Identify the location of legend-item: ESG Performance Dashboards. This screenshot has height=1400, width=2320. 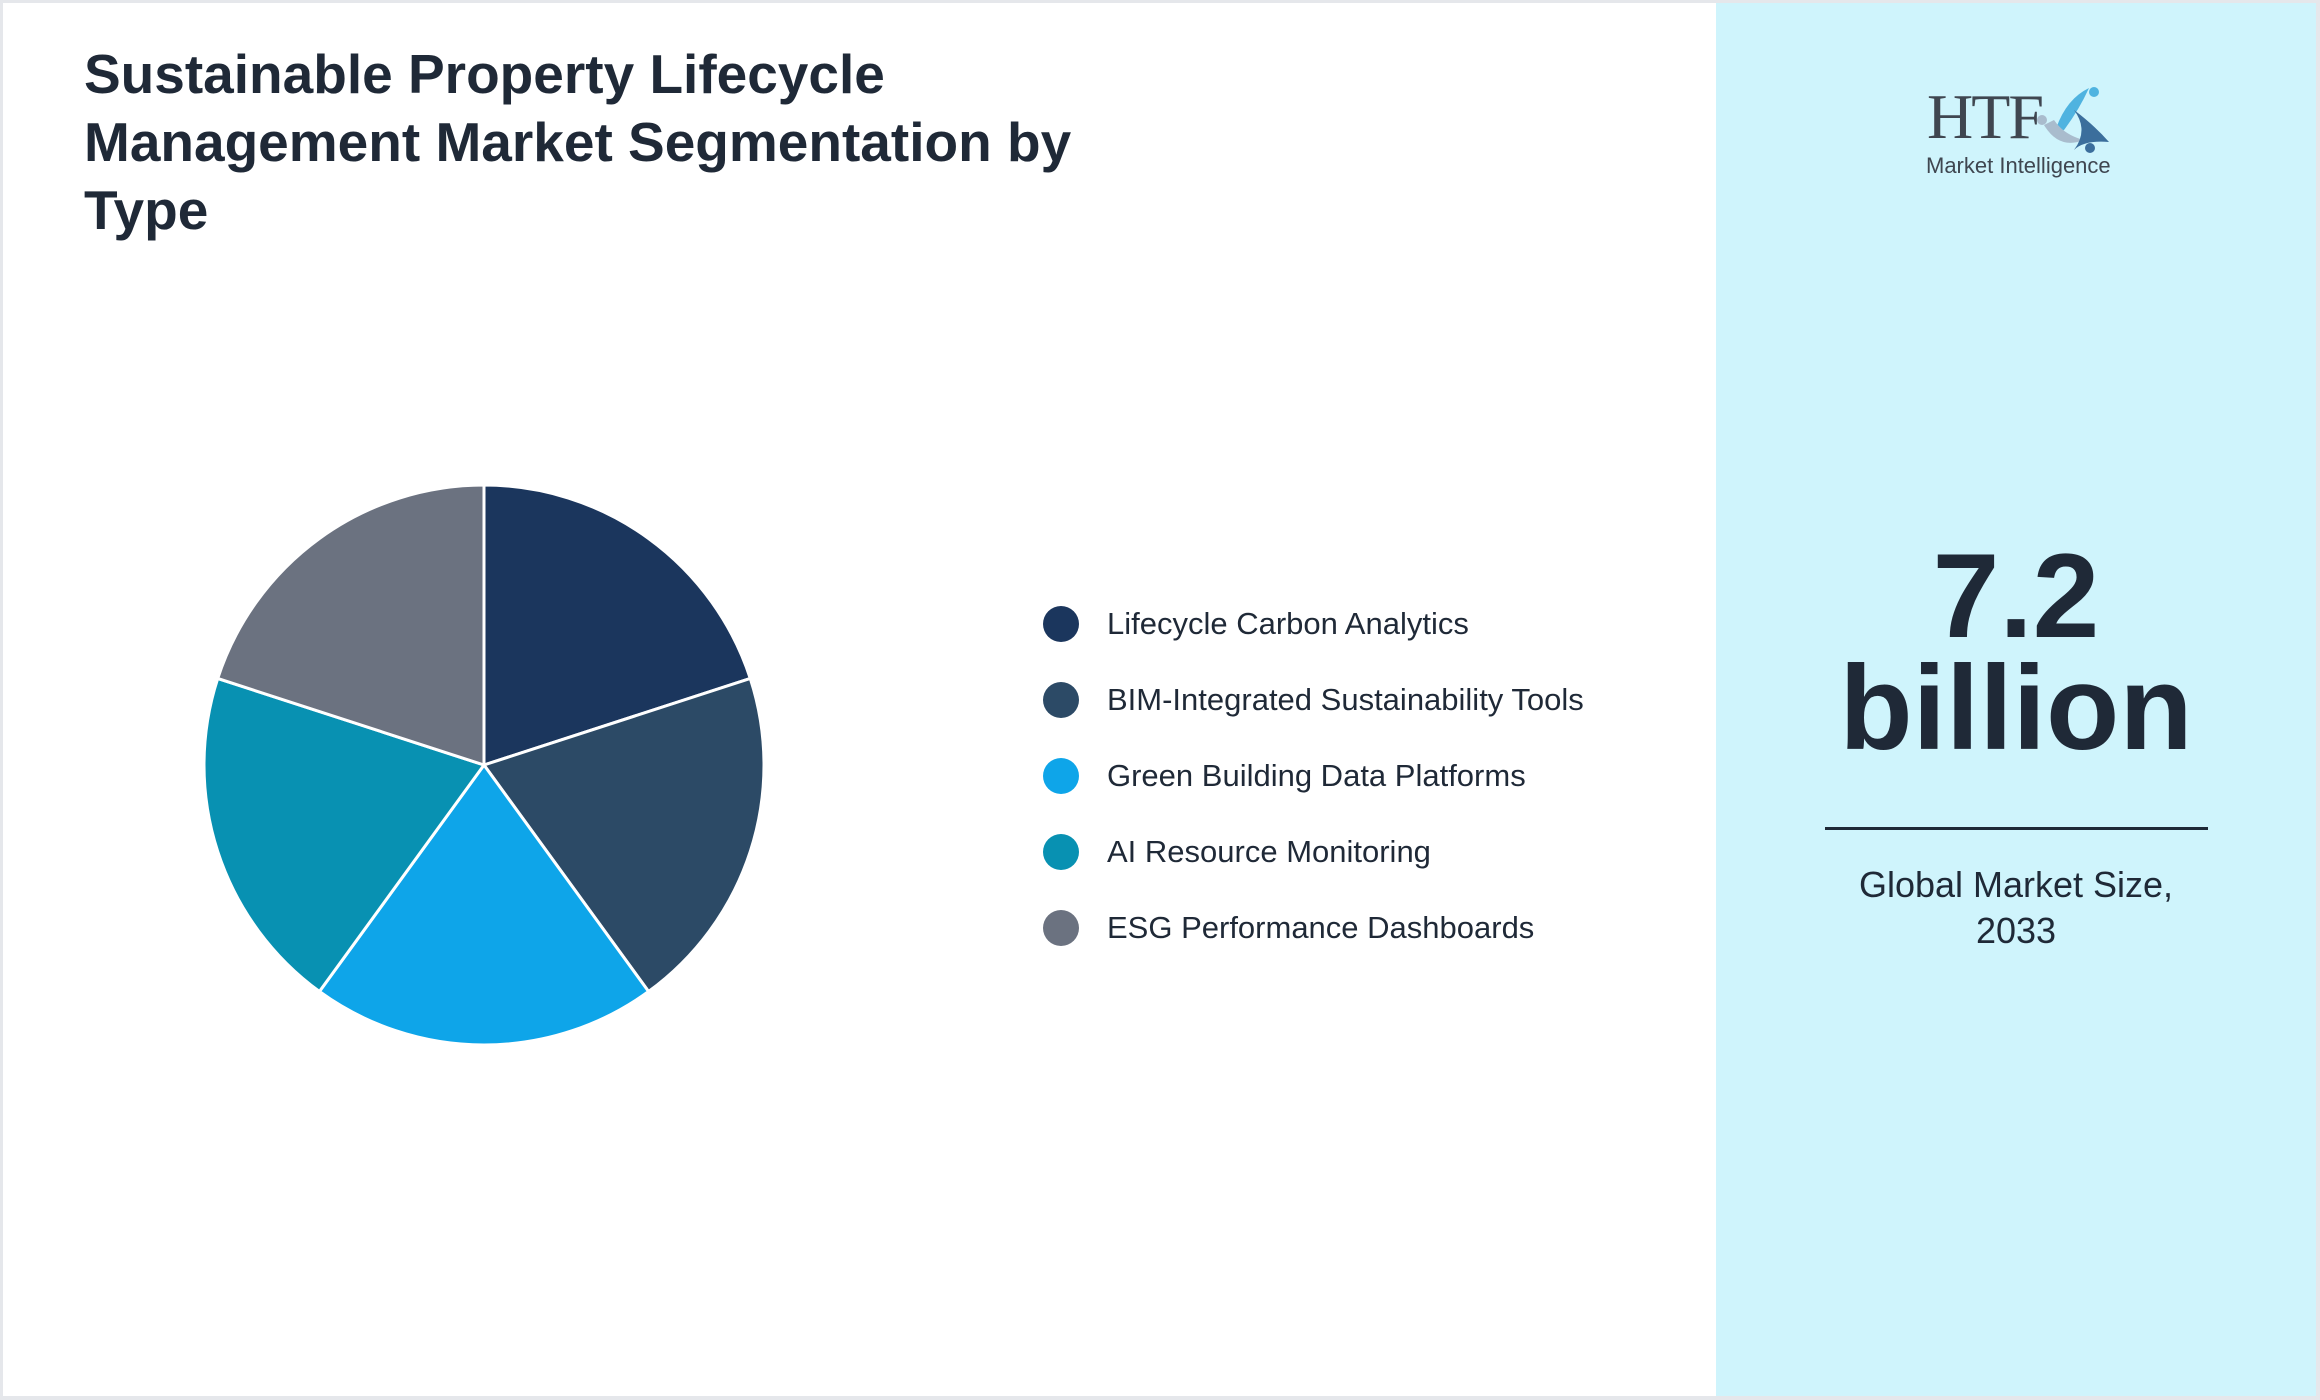
(1313, 928).